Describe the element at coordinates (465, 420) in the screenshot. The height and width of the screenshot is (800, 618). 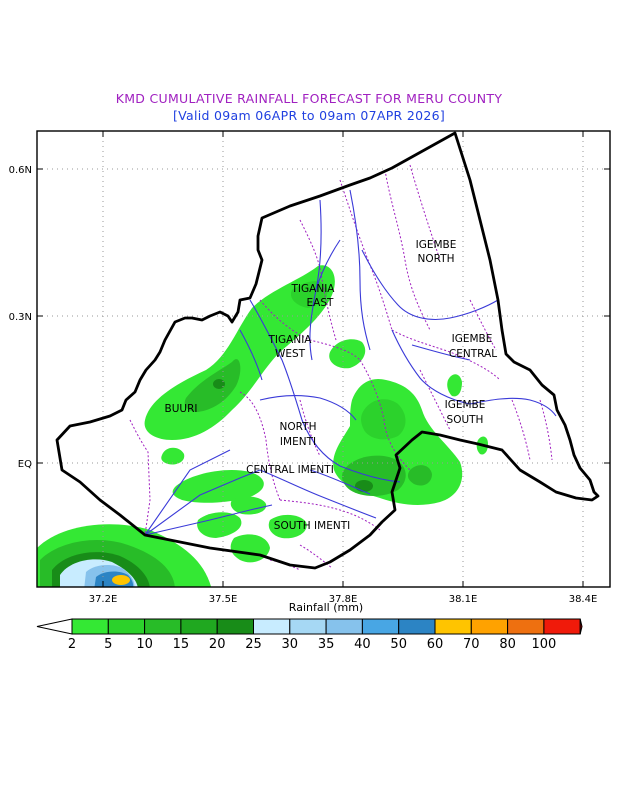
I see `region-label-igembe-south-2: SOUTH` at that location.